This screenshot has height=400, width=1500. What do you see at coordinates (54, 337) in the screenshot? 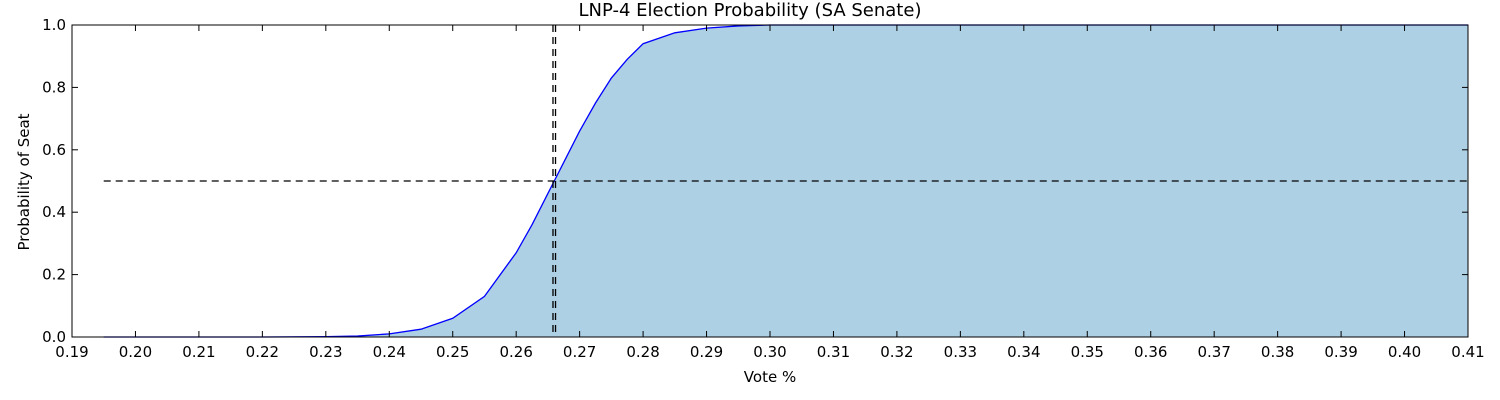
I see `y-tick-label: 0.0` at bounding box center [54, 337].